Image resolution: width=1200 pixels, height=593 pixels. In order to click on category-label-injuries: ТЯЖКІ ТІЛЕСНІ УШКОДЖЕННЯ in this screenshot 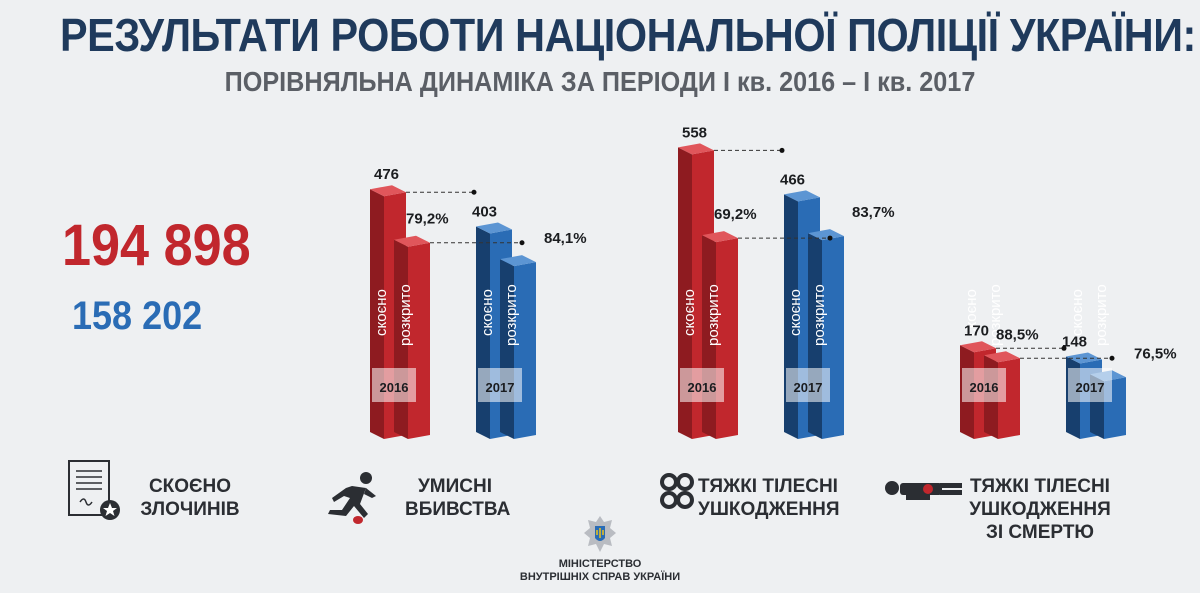, I will do `click(769, 498)`.